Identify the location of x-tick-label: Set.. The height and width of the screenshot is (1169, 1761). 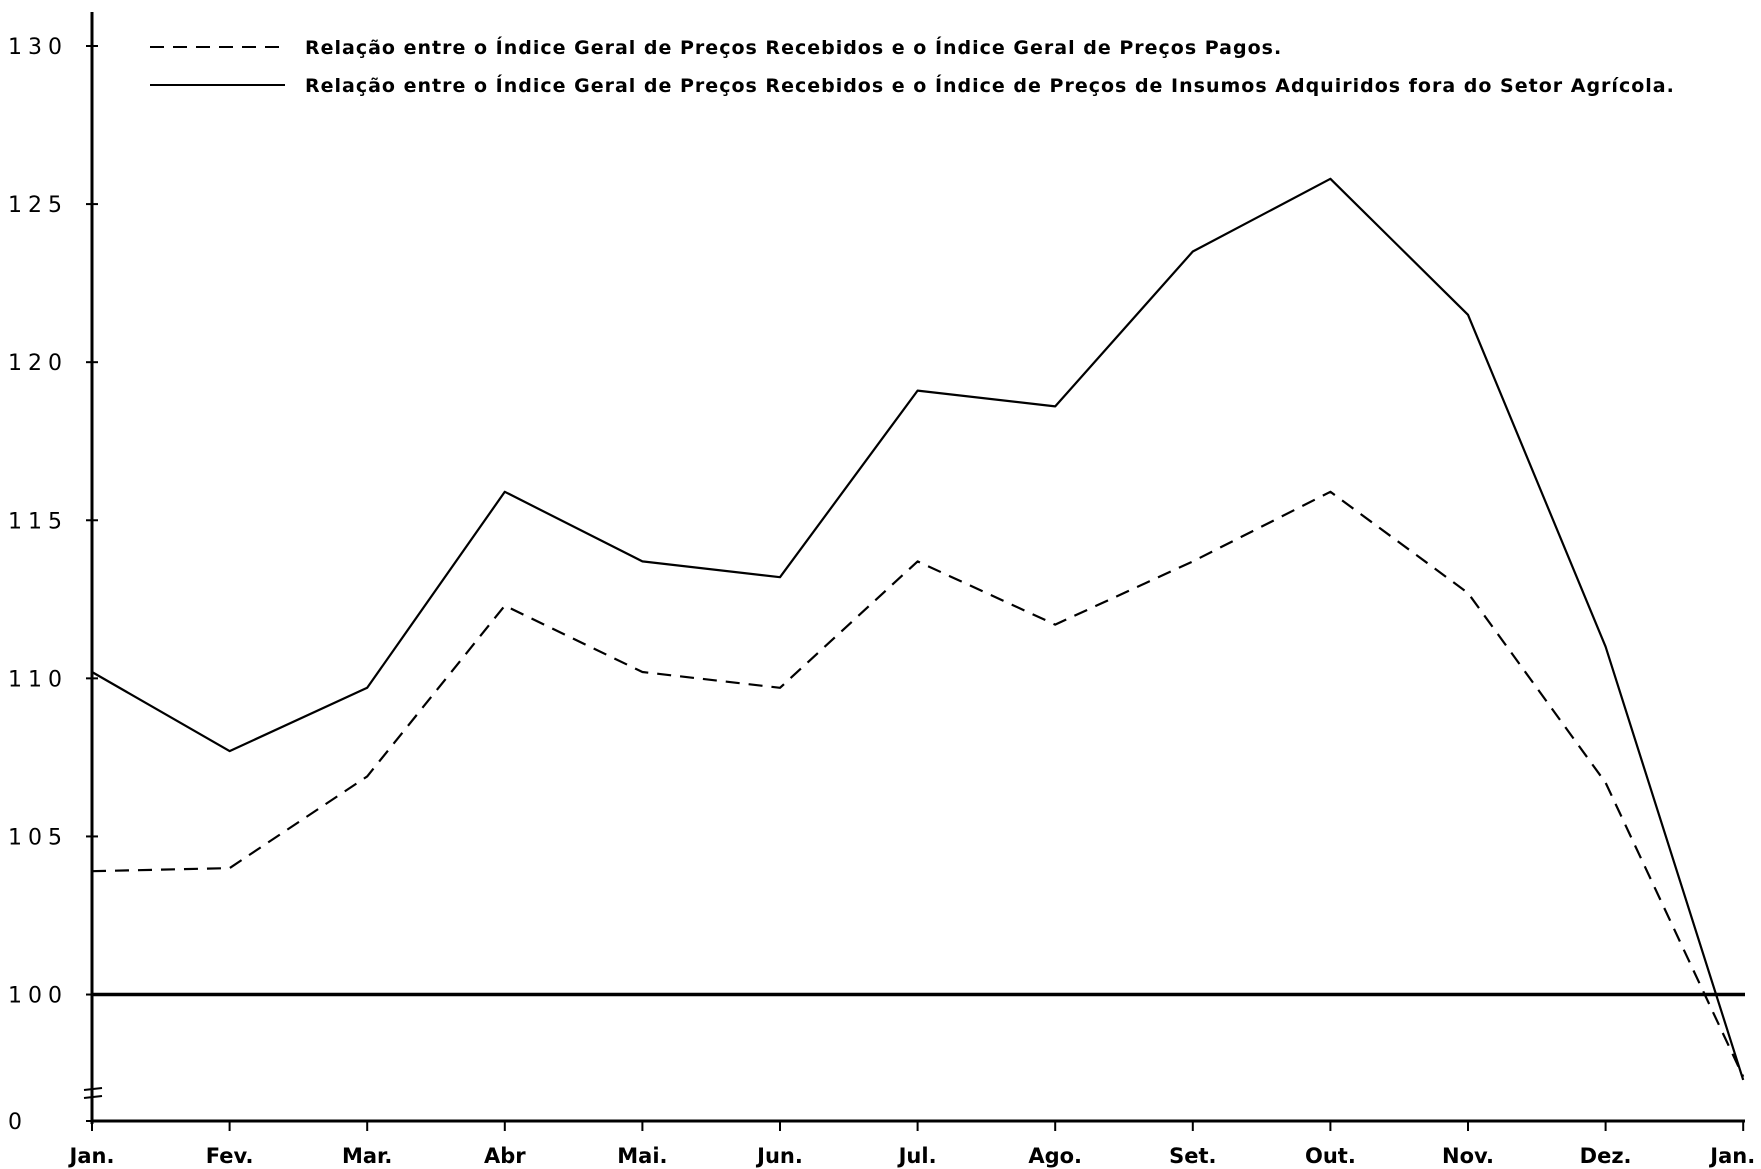
(1192, 1156).